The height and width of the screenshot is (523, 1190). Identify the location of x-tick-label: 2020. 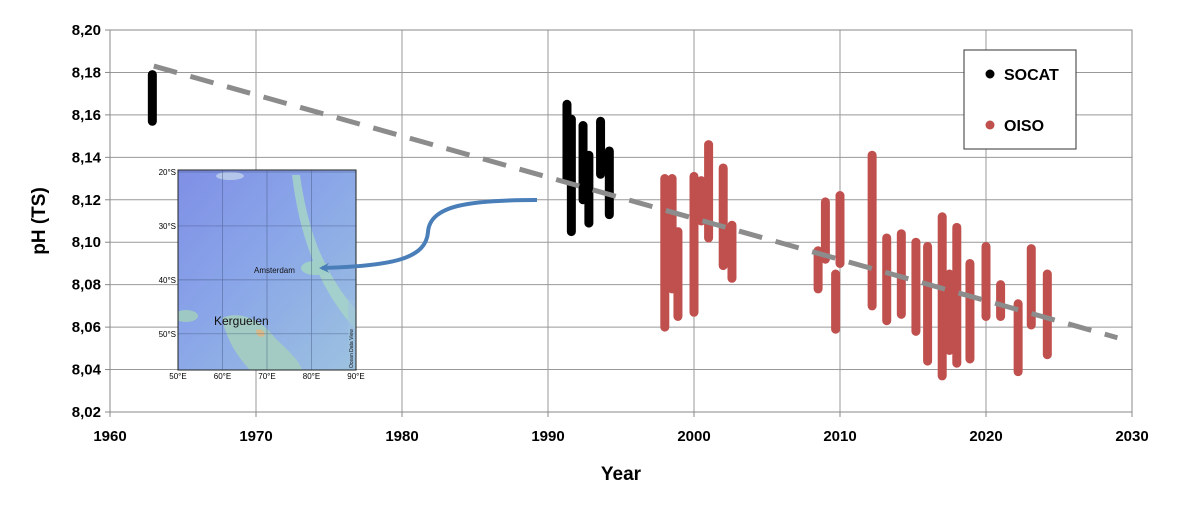
(985, 436).